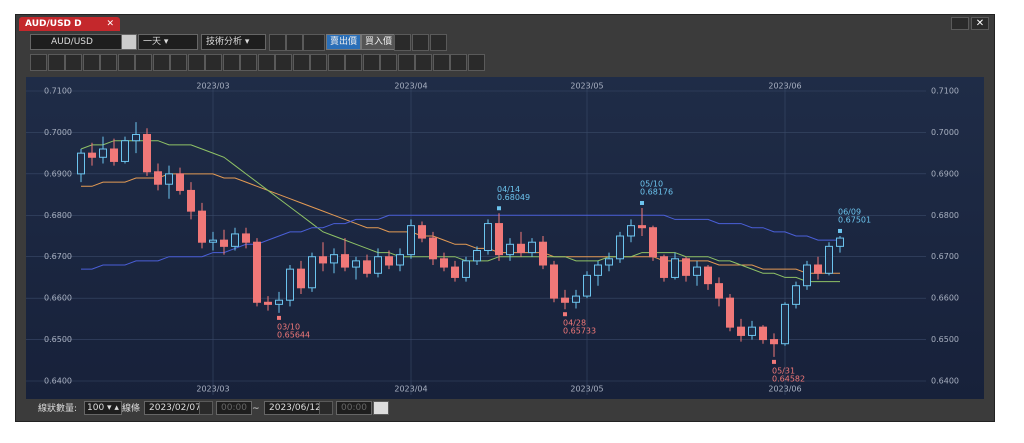 The image size is (1024, 443). I want to click on end-time: 00:00, so click(354, 408).